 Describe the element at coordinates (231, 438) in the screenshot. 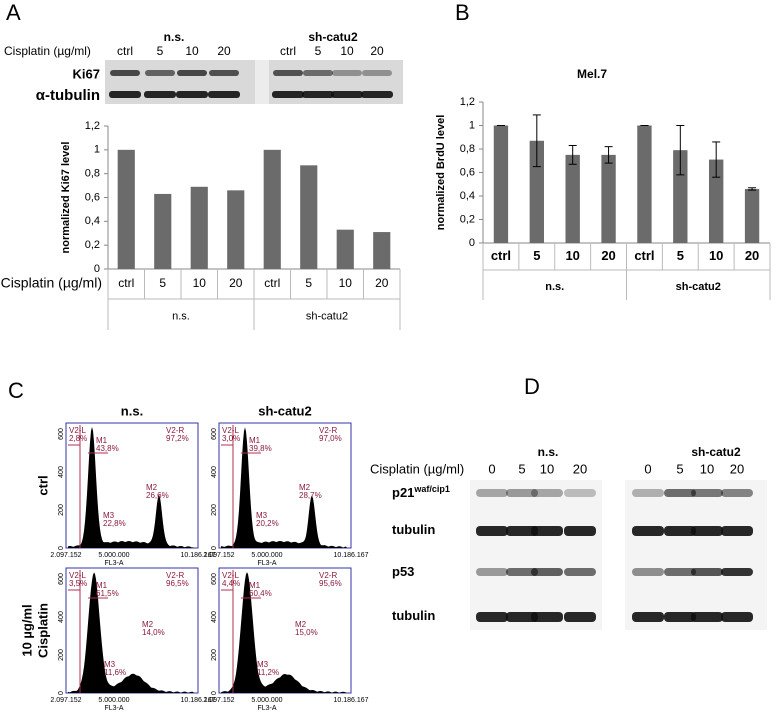

I see `gate-value: 3,0%` at that location.